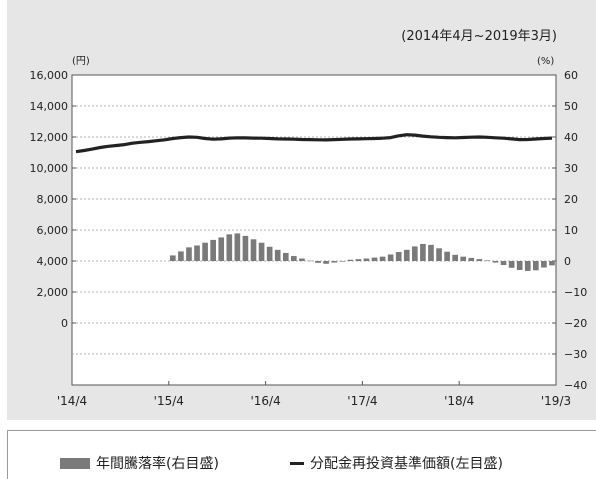 The image size is (596, 479). I want to click on legend: 年間騰落率(右目盛) 分配金再投資基準価額(左目盛), so click(301, 454).